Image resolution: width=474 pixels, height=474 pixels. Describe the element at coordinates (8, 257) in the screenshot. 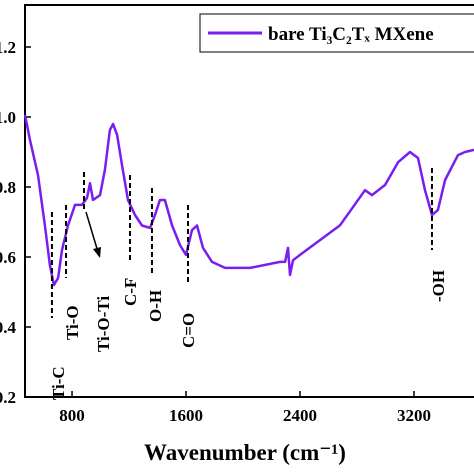

I see `y-tick-label: 0.6` at that location.